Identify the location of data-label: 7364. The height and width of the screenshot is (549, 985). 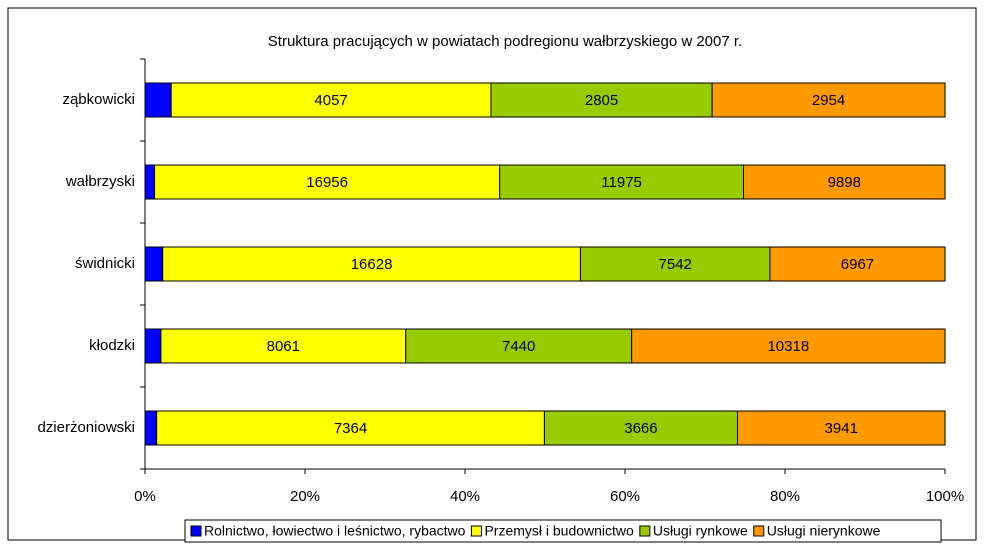
(350, 428).